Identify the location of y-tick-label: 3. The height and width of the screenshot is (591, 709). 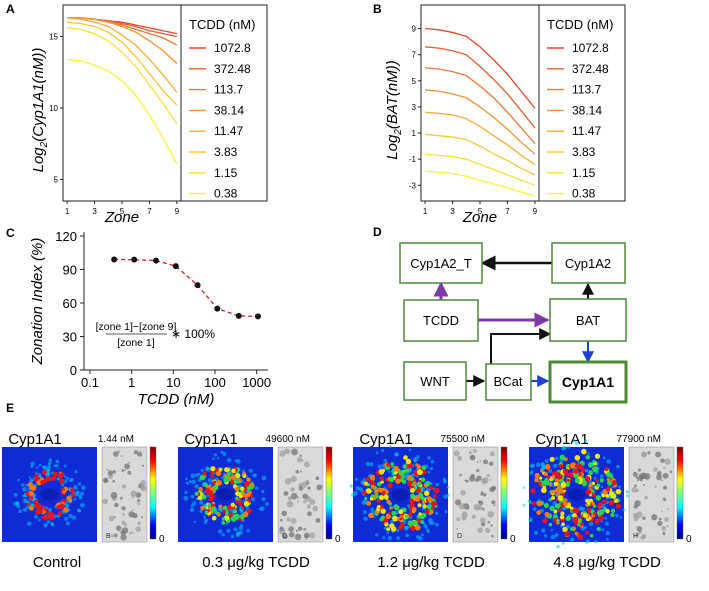
(414, 107).